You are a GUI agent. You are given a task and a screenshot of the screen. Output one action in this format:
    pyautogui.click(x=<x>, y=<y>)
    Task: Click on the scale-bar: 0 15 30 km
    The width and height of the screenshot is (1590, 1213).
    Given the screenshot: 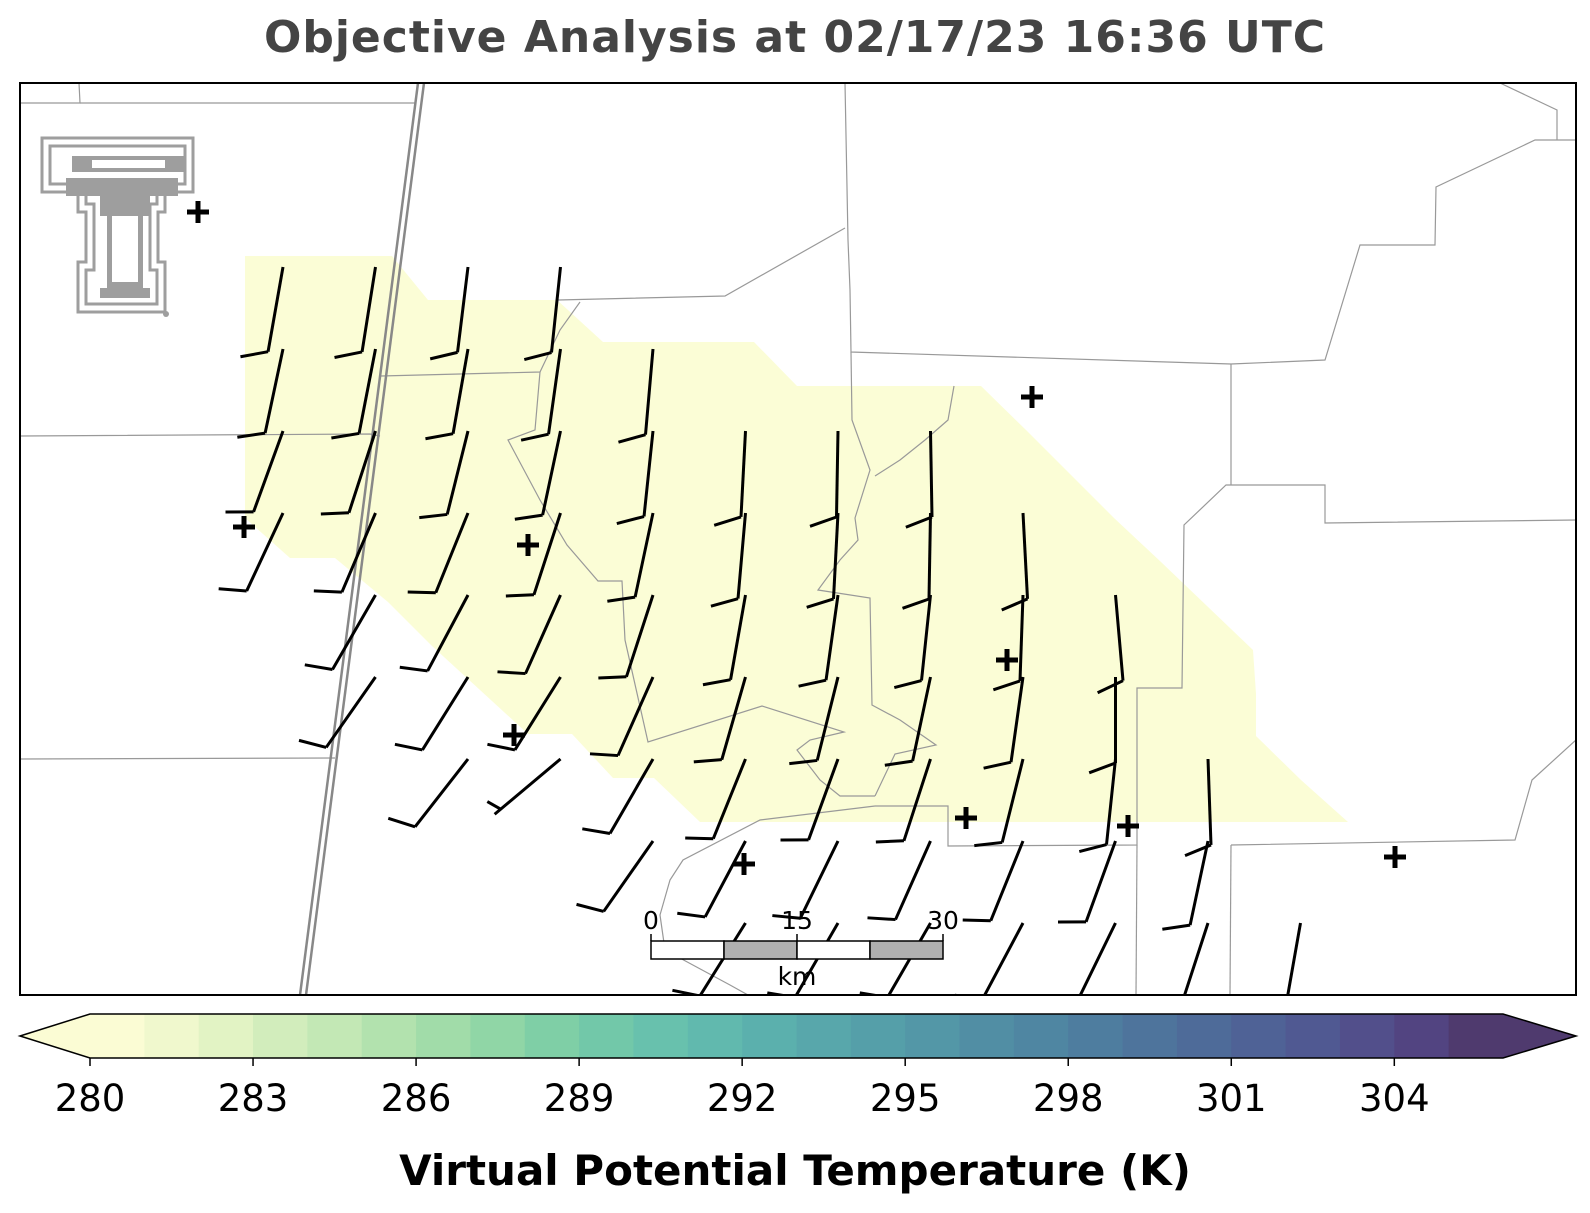 What is the action you would take?
    pyautogui.click(x=801, y=948)
    